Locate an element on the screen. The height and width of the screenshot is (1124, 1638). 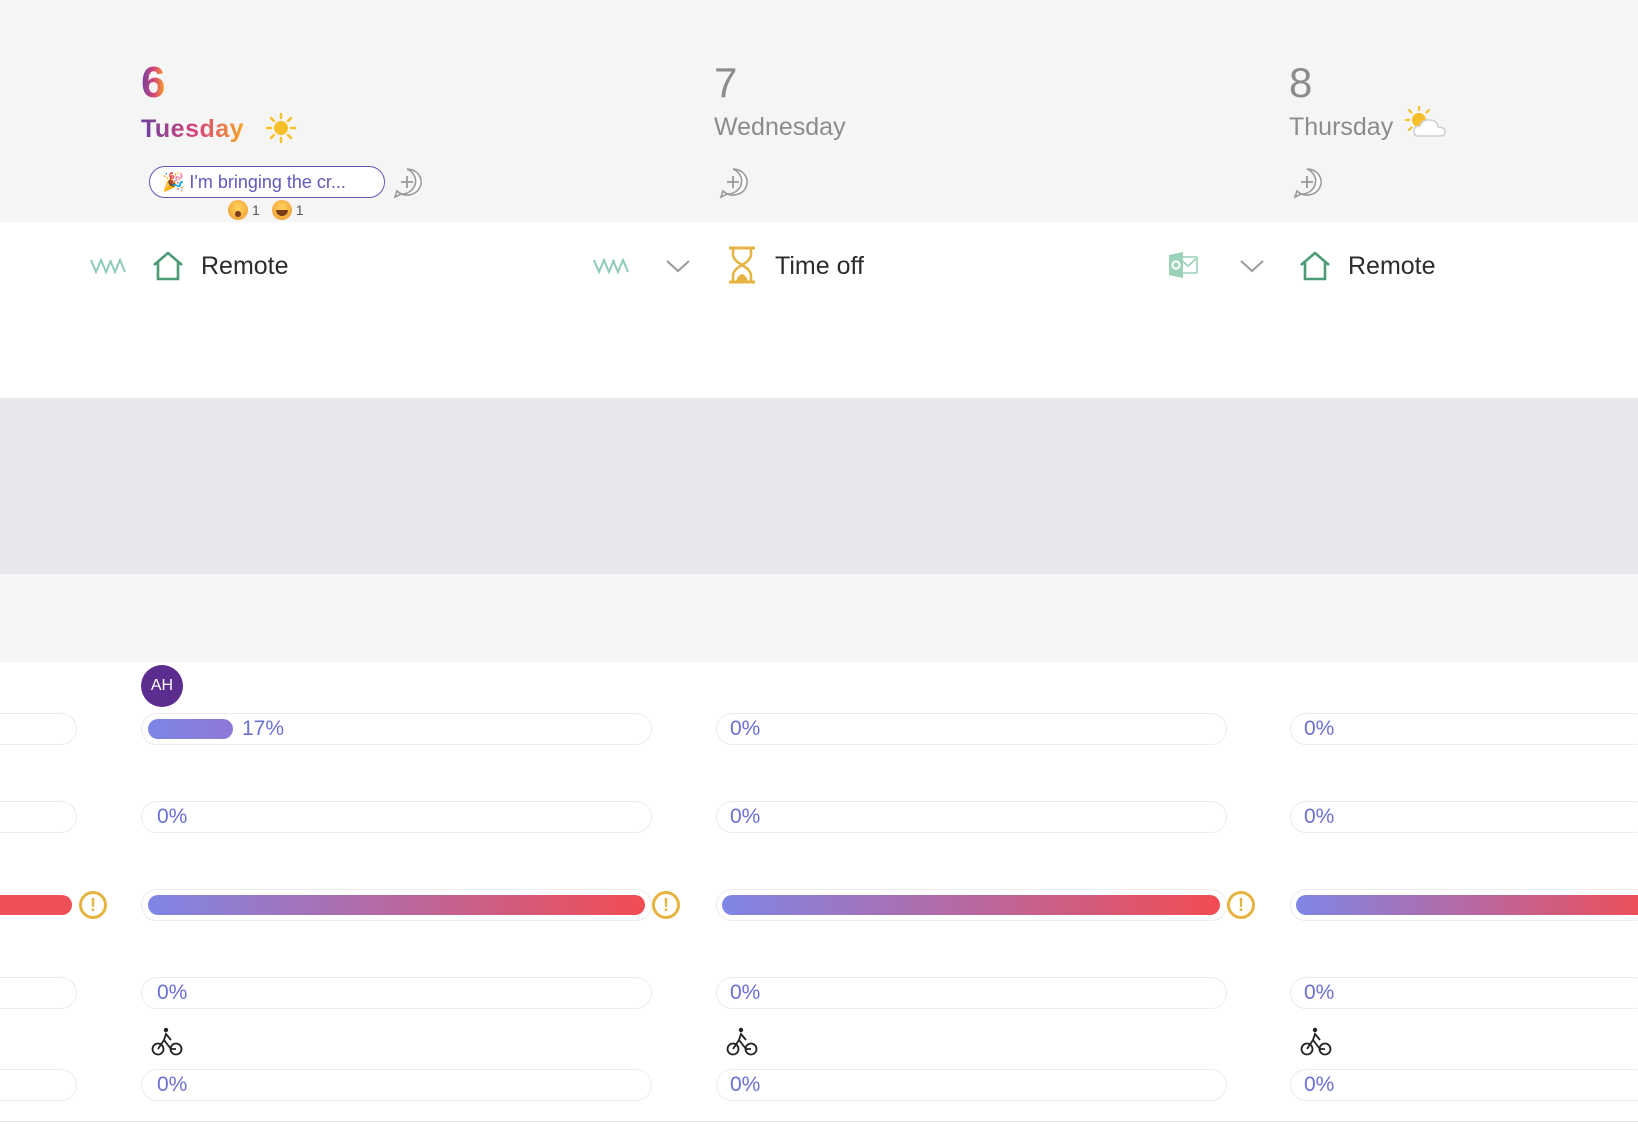
day-number-6: 6 is located at coordinates (153, 82).